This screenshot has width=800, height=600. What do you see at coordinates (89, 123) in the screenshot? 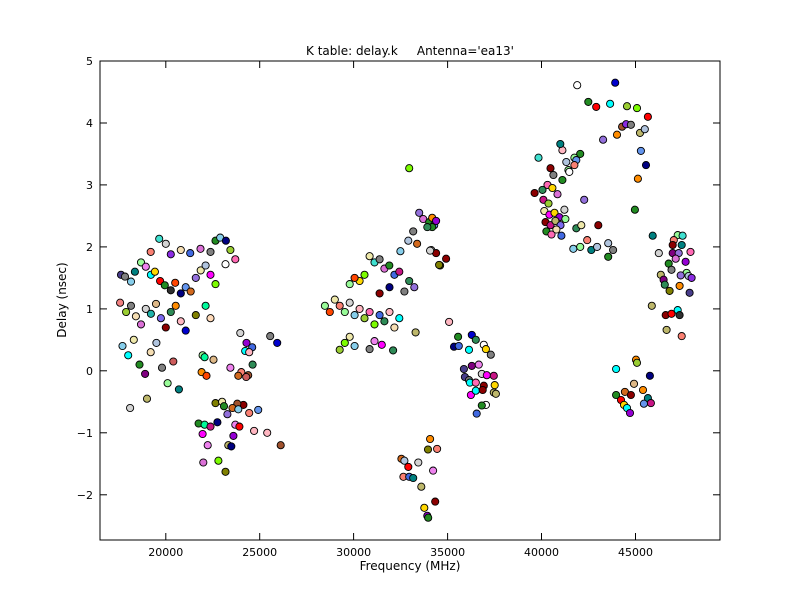
I see `y-tick-label: 4` at bounding box center [89, 123].